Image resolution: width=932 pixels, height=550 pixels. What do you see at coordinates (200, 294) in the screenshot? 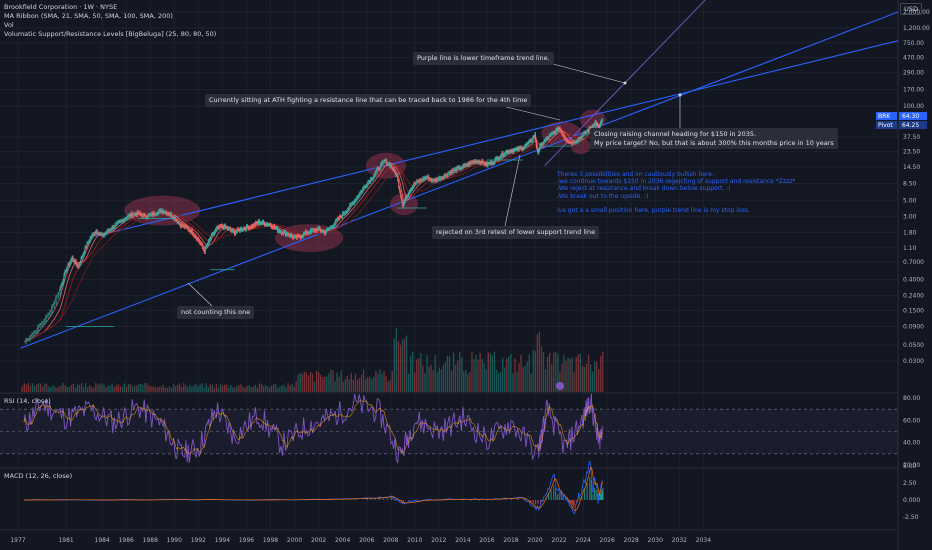
I see `callout-line-not-counting` at bounding box center [200, 294].